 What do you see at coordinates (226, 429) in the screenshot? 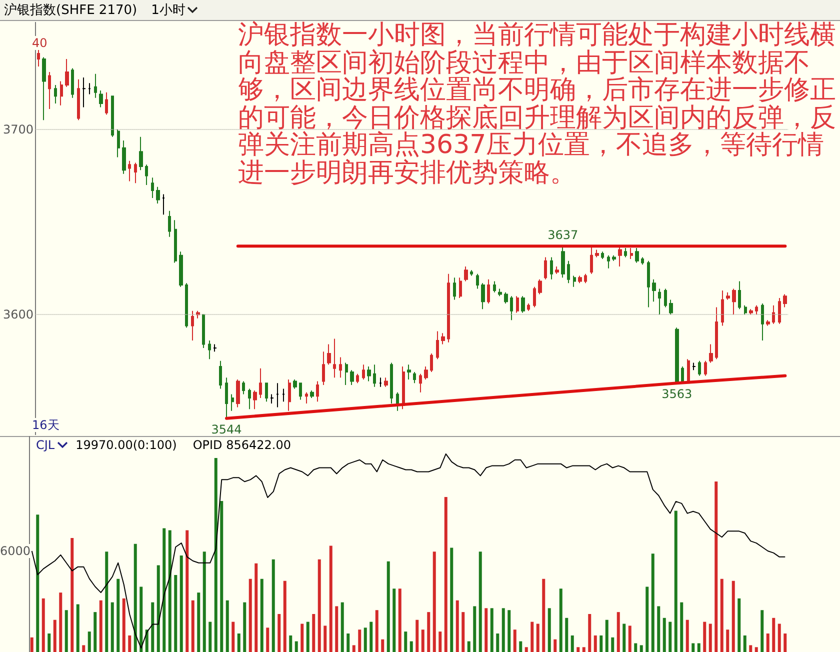
I see `data-label: 3544` at bounding box center [226, 429].